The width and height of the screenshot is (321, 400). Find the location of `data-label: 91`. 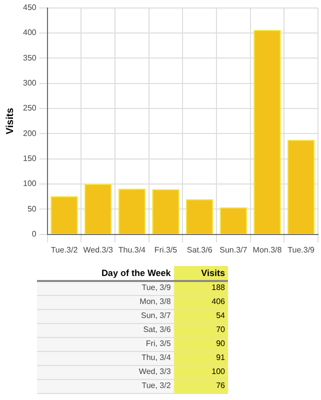

data-label: 91 is located at coordinates (201, 358).